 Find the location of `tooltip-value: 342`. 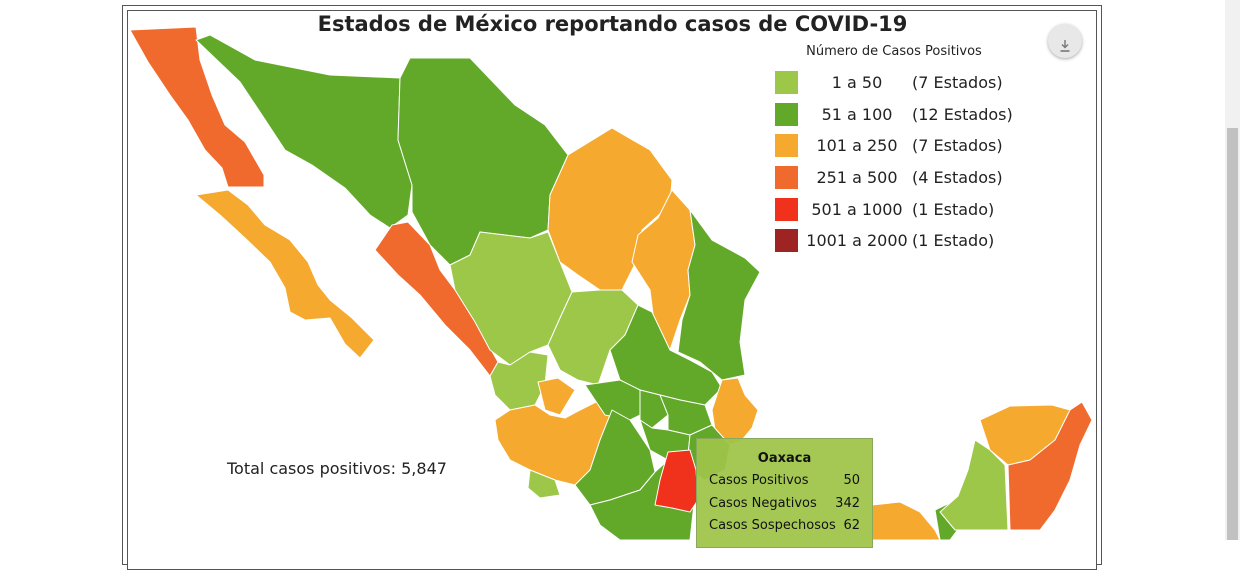

tooltip-value: 342 is located at coordinates (847, 503).